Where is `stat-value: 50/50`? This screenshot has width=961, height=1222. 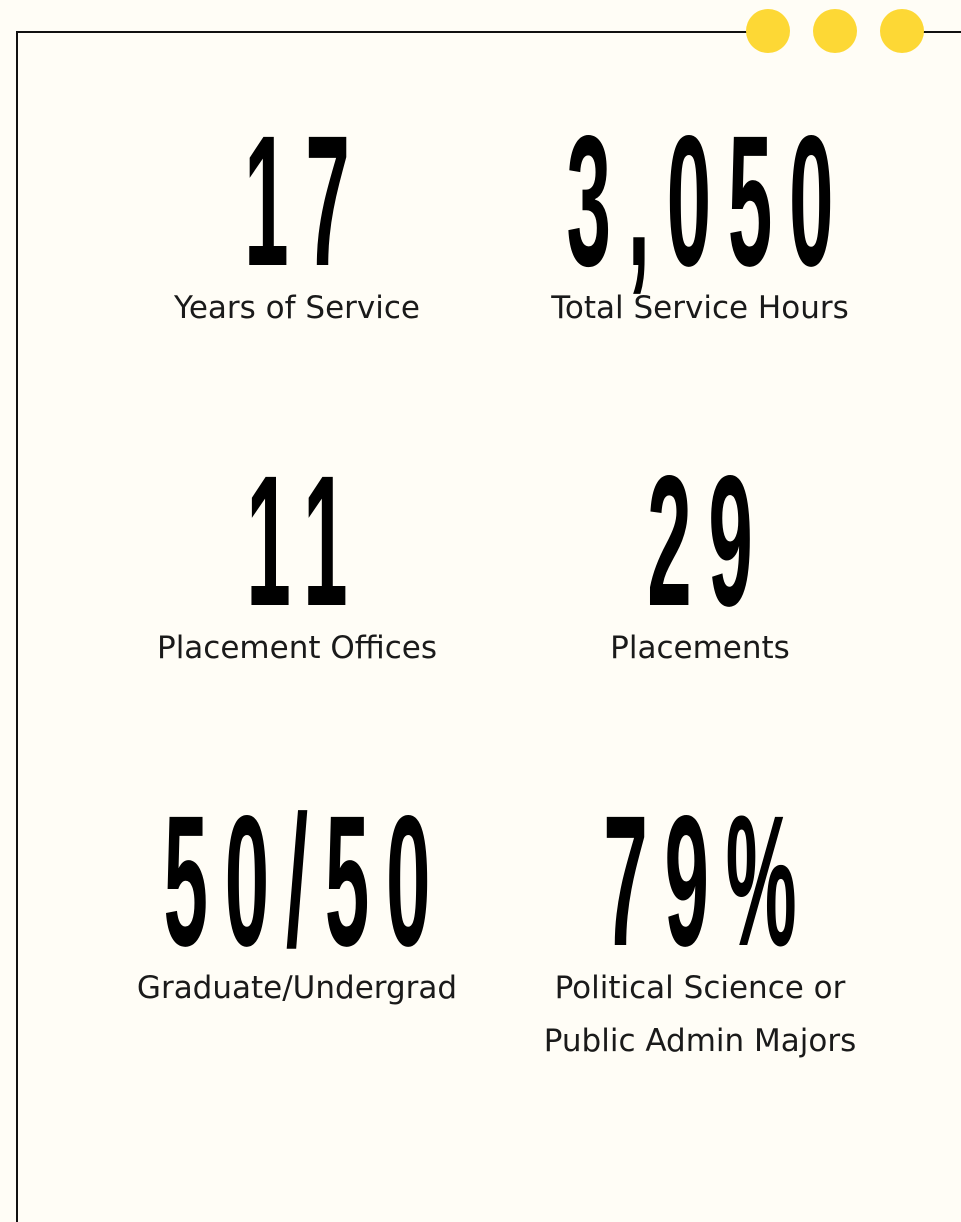
stat-value: 50/50 is located at coordinates (306, 881).